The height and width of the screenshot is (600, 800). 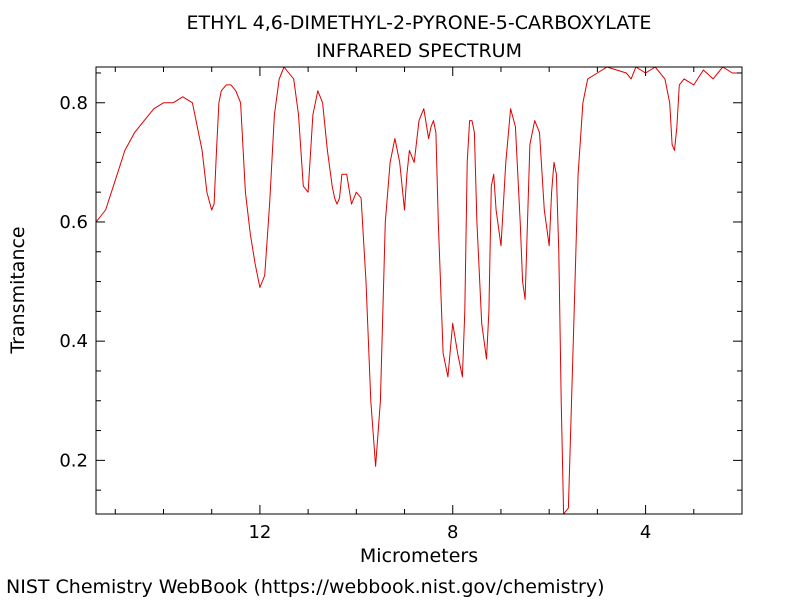 What do you see at coordinates (73, 341) in the screenshot?
I see `y-tick-label: 0.4` at bounding box center [73, 341].